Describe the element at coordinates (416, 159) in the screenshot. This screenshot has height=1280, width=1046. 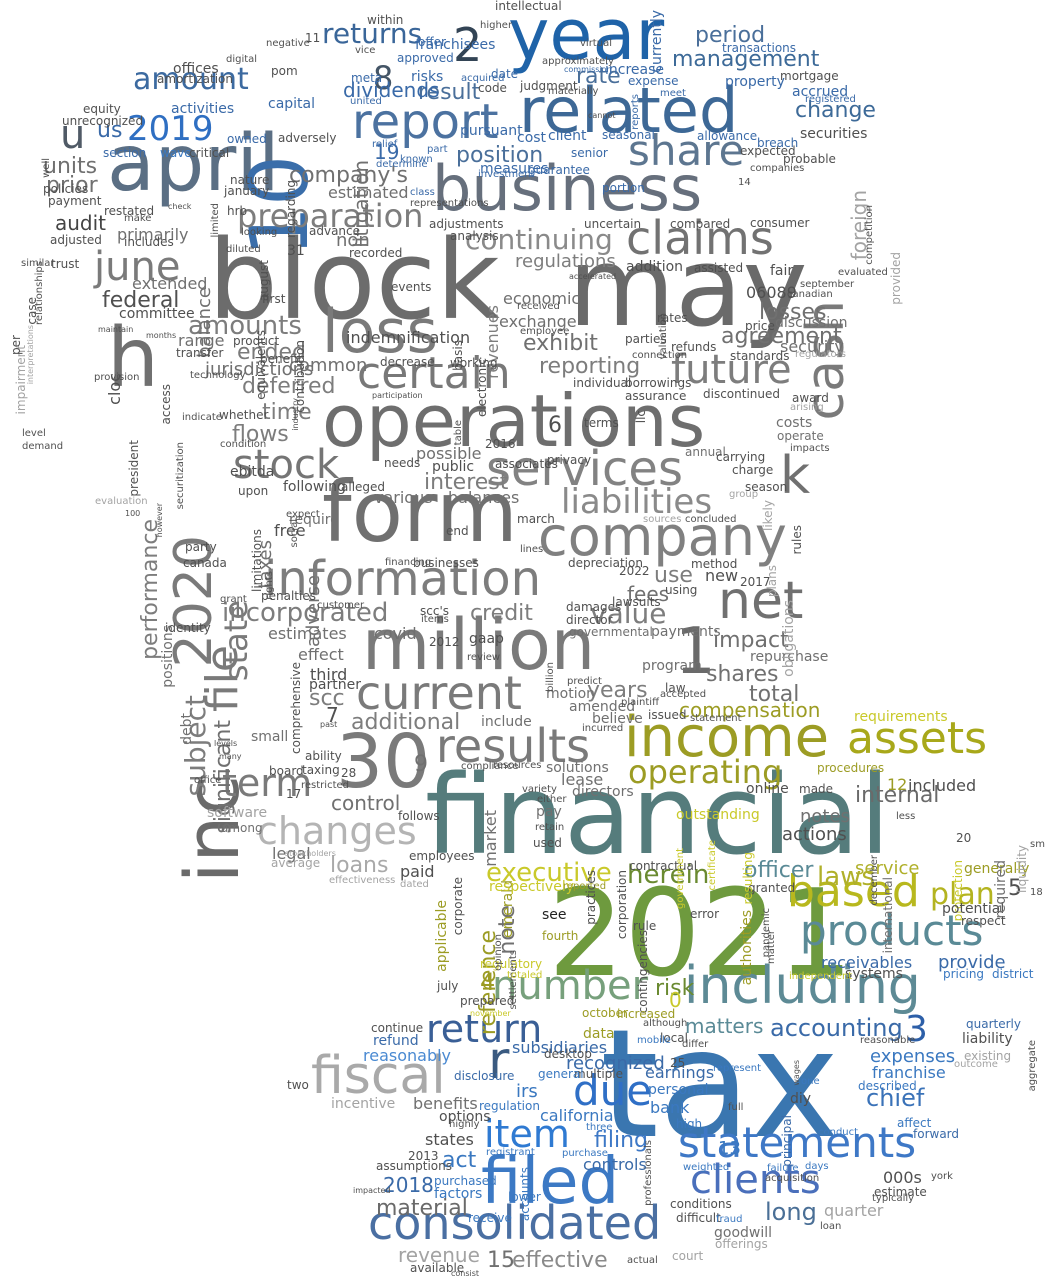
I see `word-known: known` at that location.